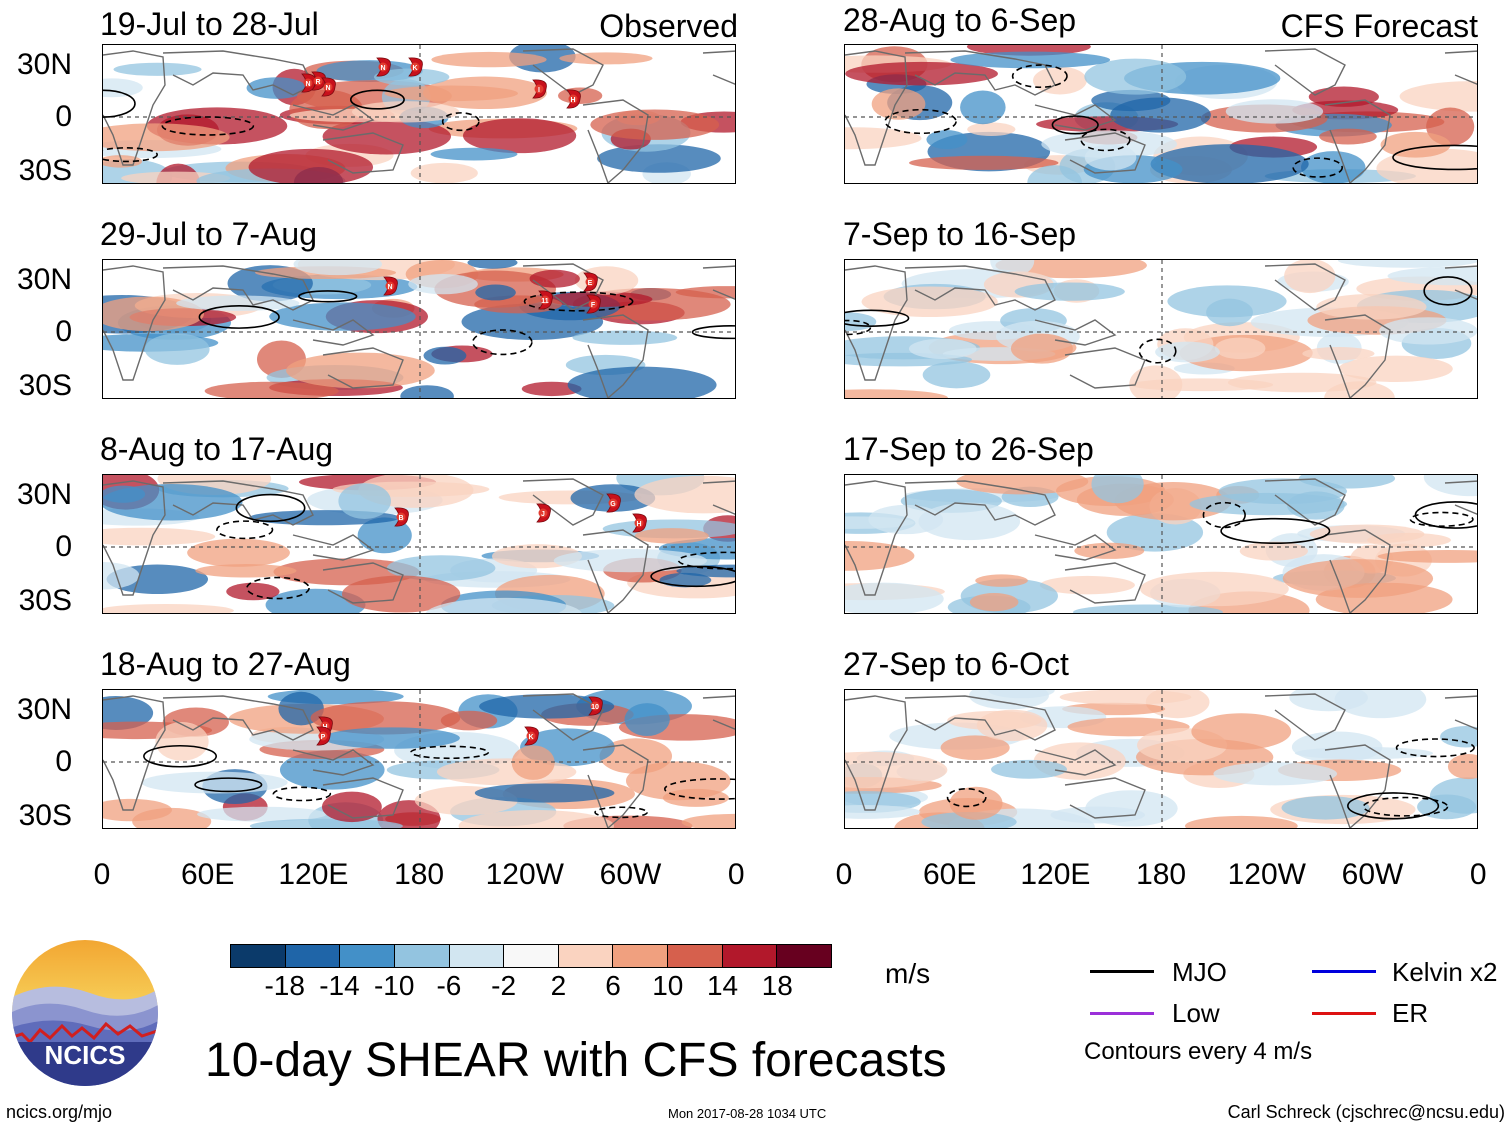 Image resolution: width=1510 pixels, height=1127 pixels. I want to click on footer-url: ncics.org/mjo, so click(59, 1112).